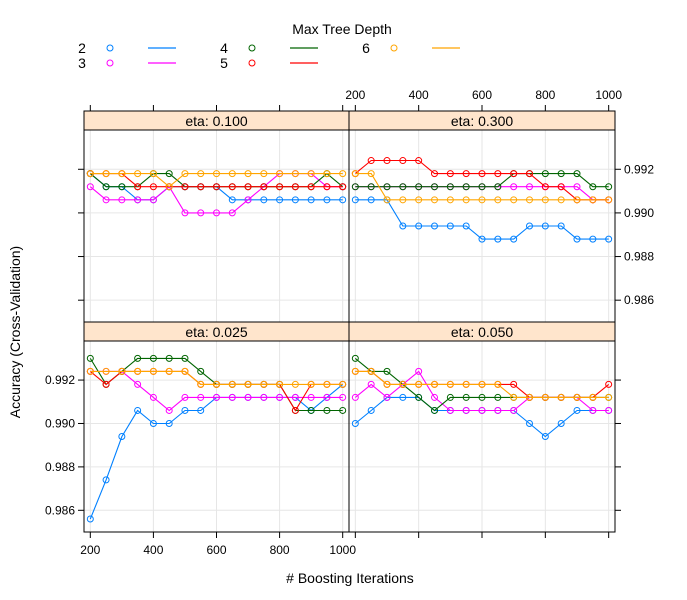 The height and width of the screenshot is (600, 687). I want to click on panel-title: eta: 0.050, so click(482, 332).